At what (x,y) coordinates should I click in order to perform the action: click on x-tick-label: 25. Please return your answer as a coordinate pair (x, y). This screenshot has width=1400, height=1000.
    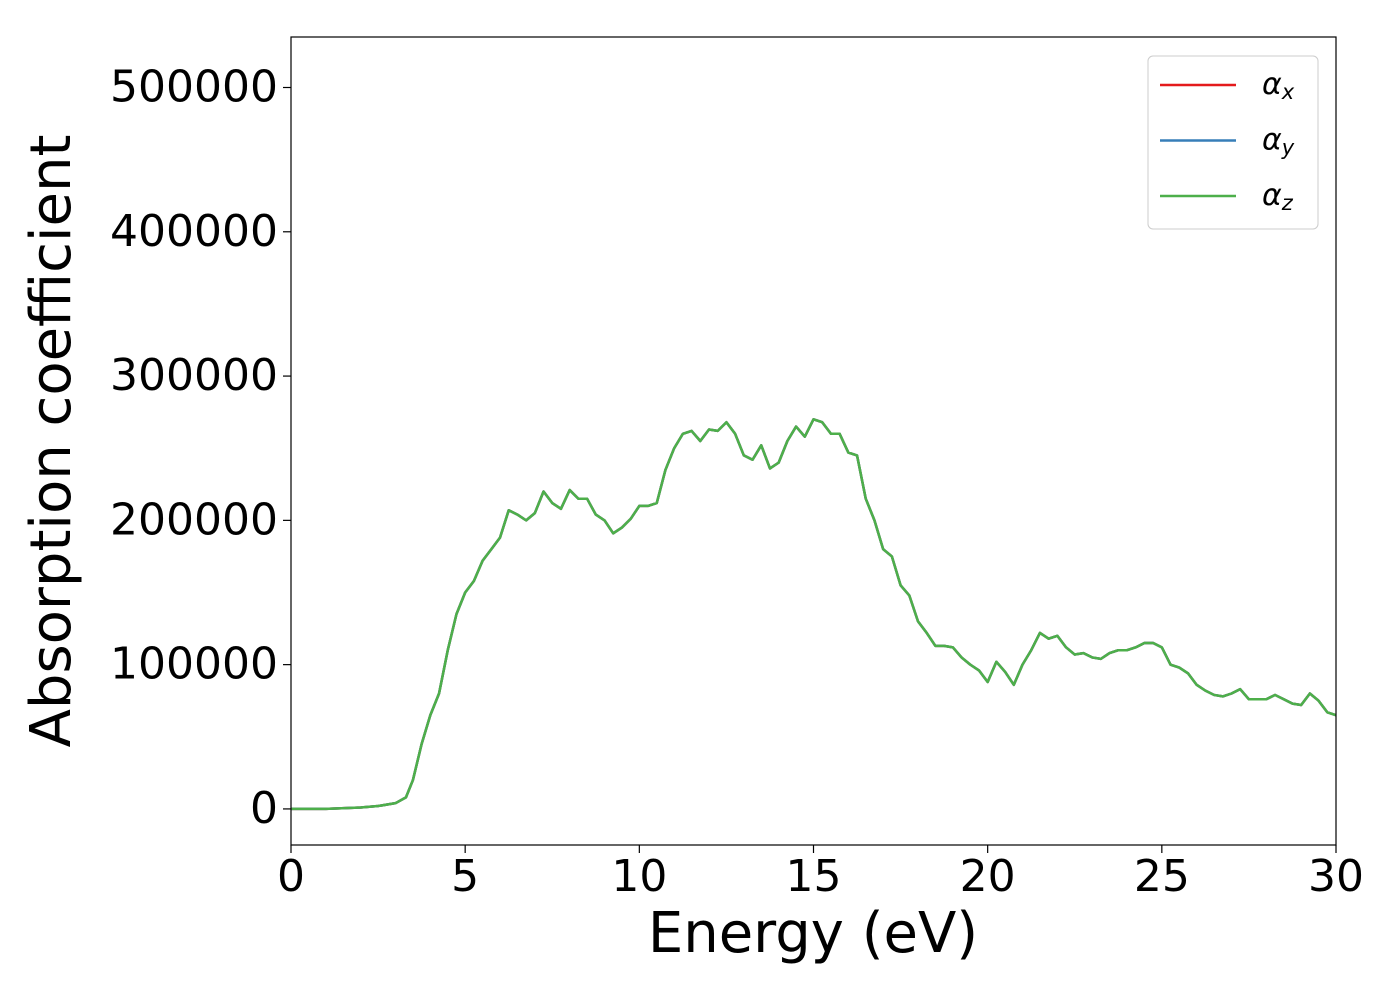
    Looking at the image, I should click on (1162, 876).